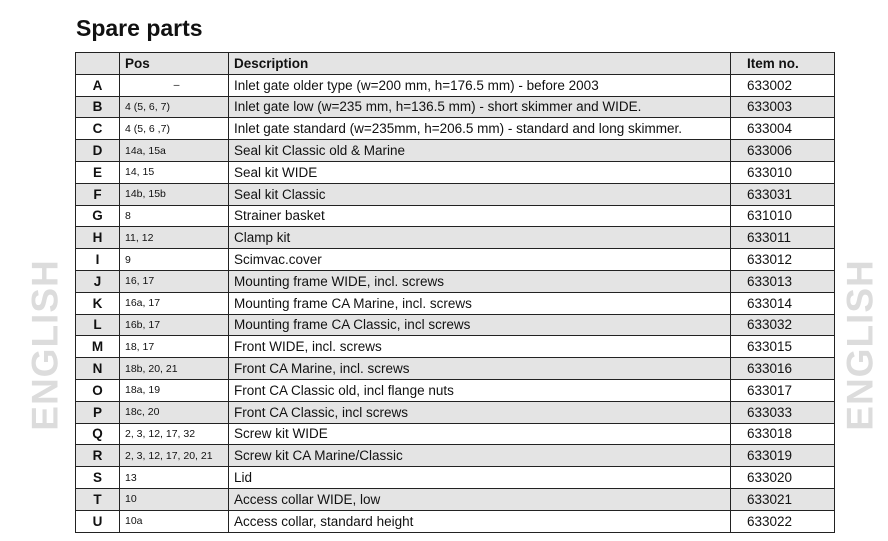 The width and height of the screenshot is (888, 541). What do you see at coordinates (860, 345) in the screenshot?
I see `side-label-right: ENGLISH` at bounding box center [860, 345].